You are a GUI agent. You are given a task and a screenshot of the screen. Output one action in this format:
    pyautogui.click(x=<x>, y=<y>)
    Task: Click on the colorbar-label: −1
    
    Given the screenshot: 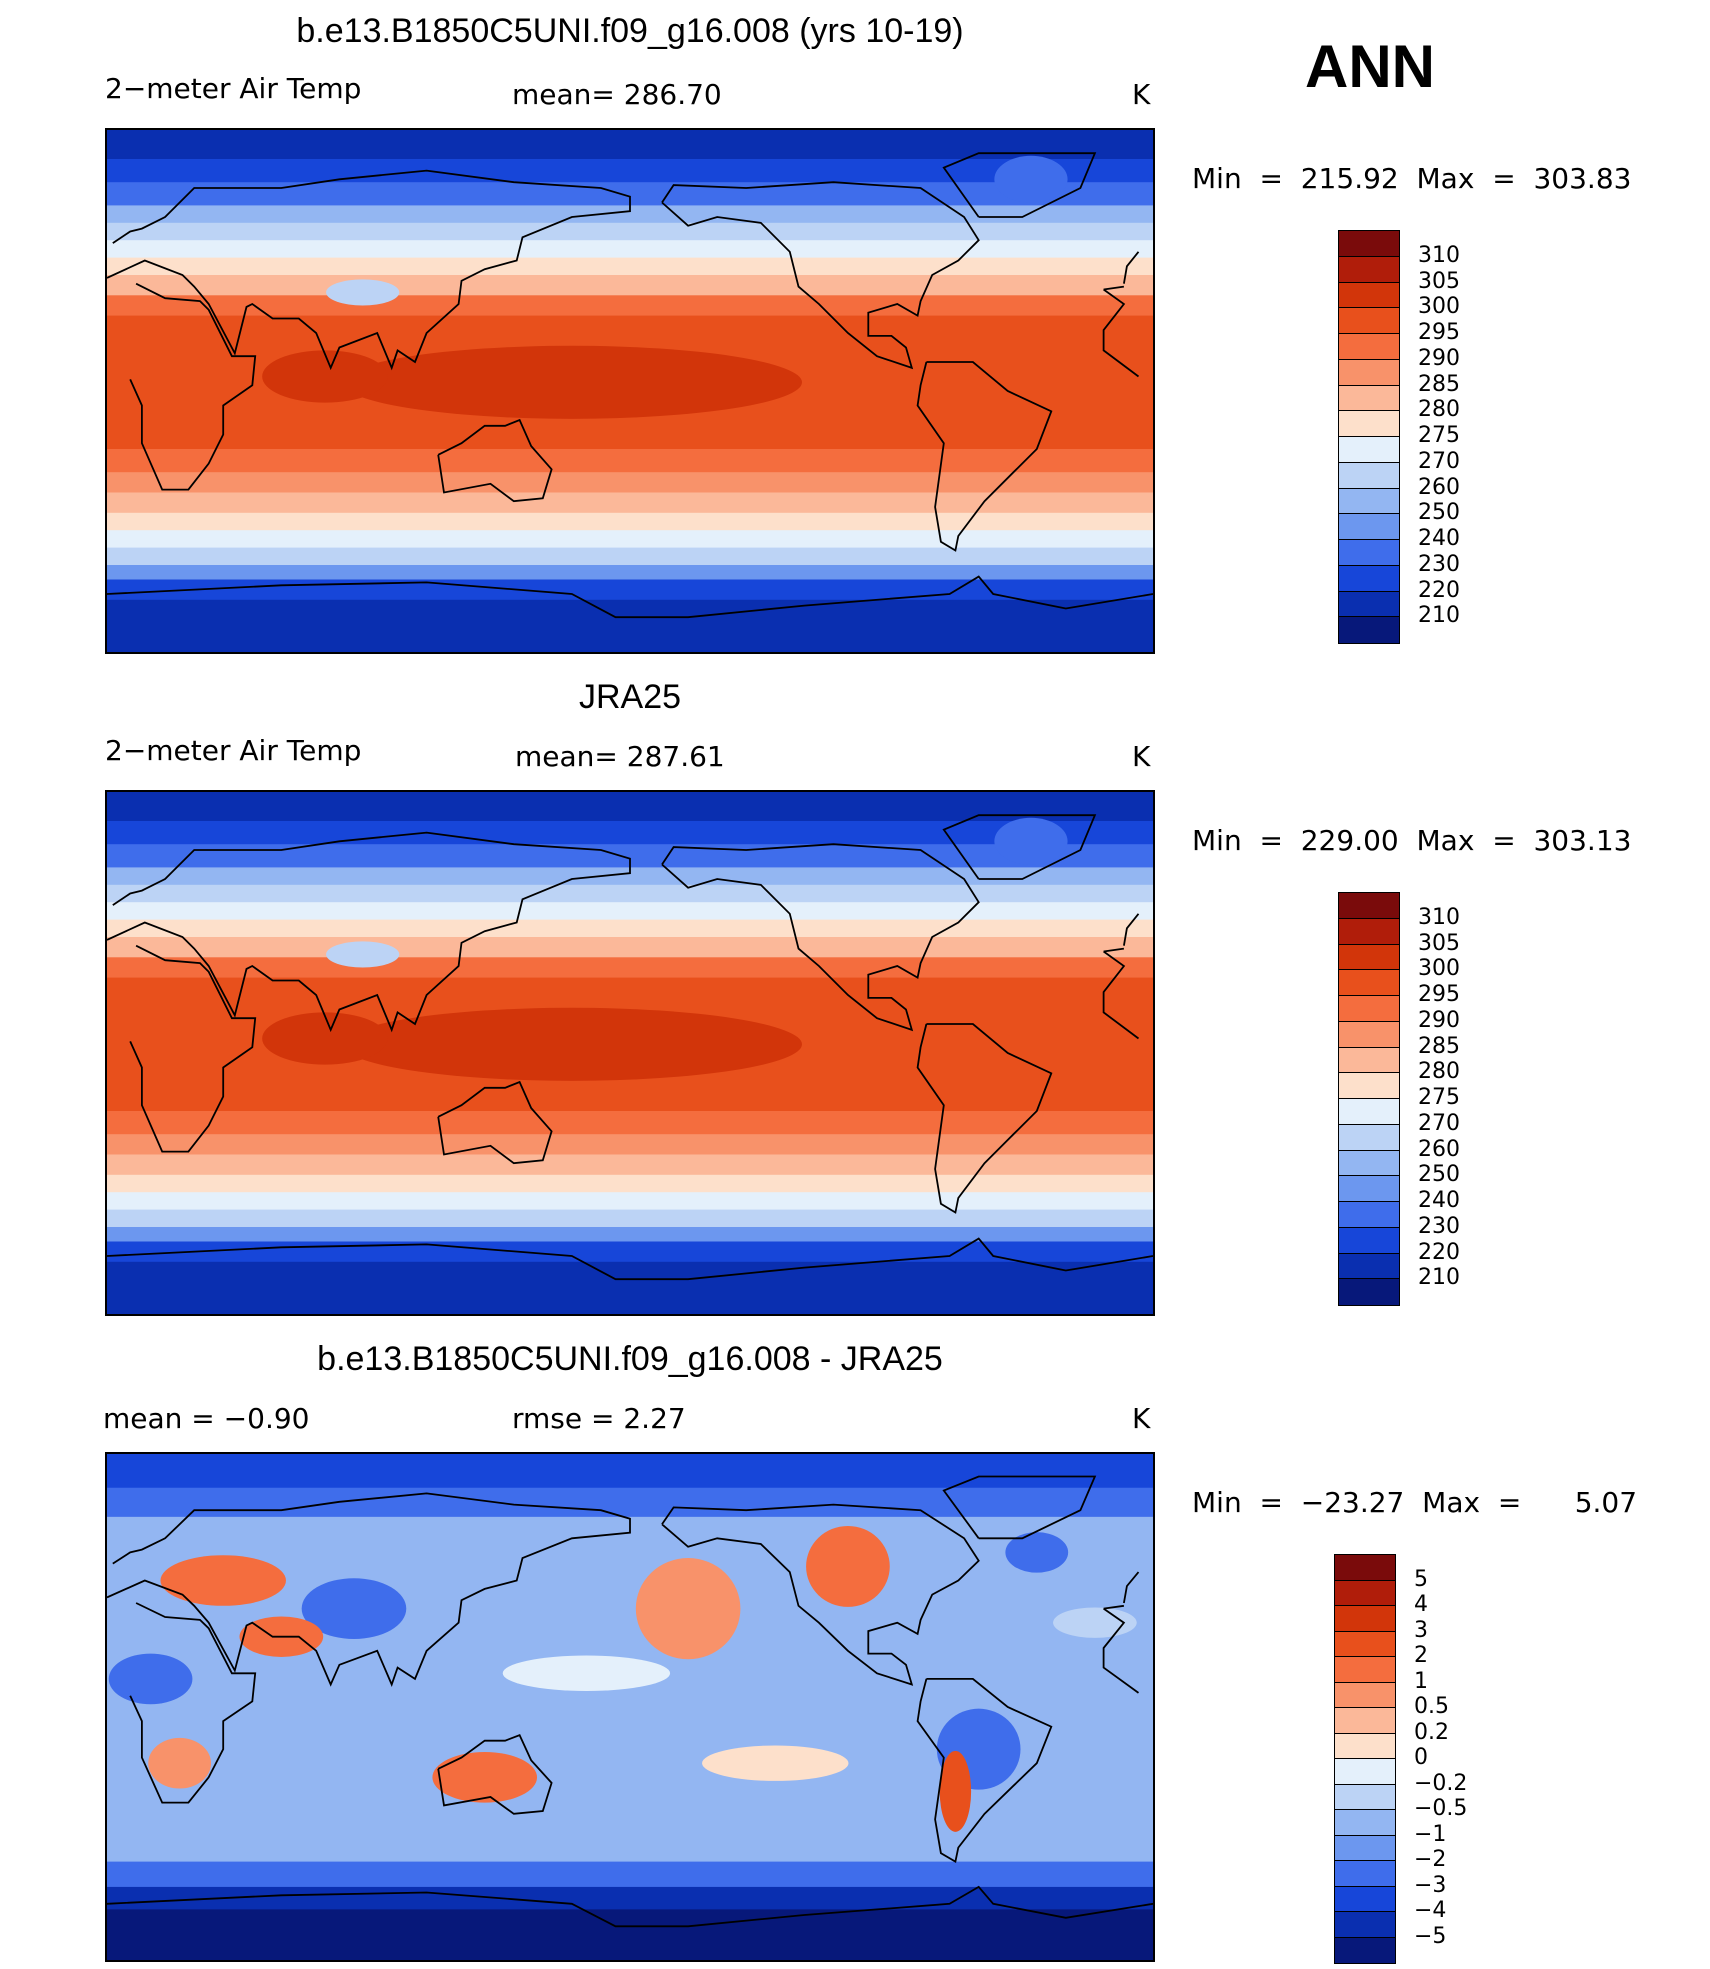 What is the action you would take?
    pyautogui.click(x=1430, y=1834)
    